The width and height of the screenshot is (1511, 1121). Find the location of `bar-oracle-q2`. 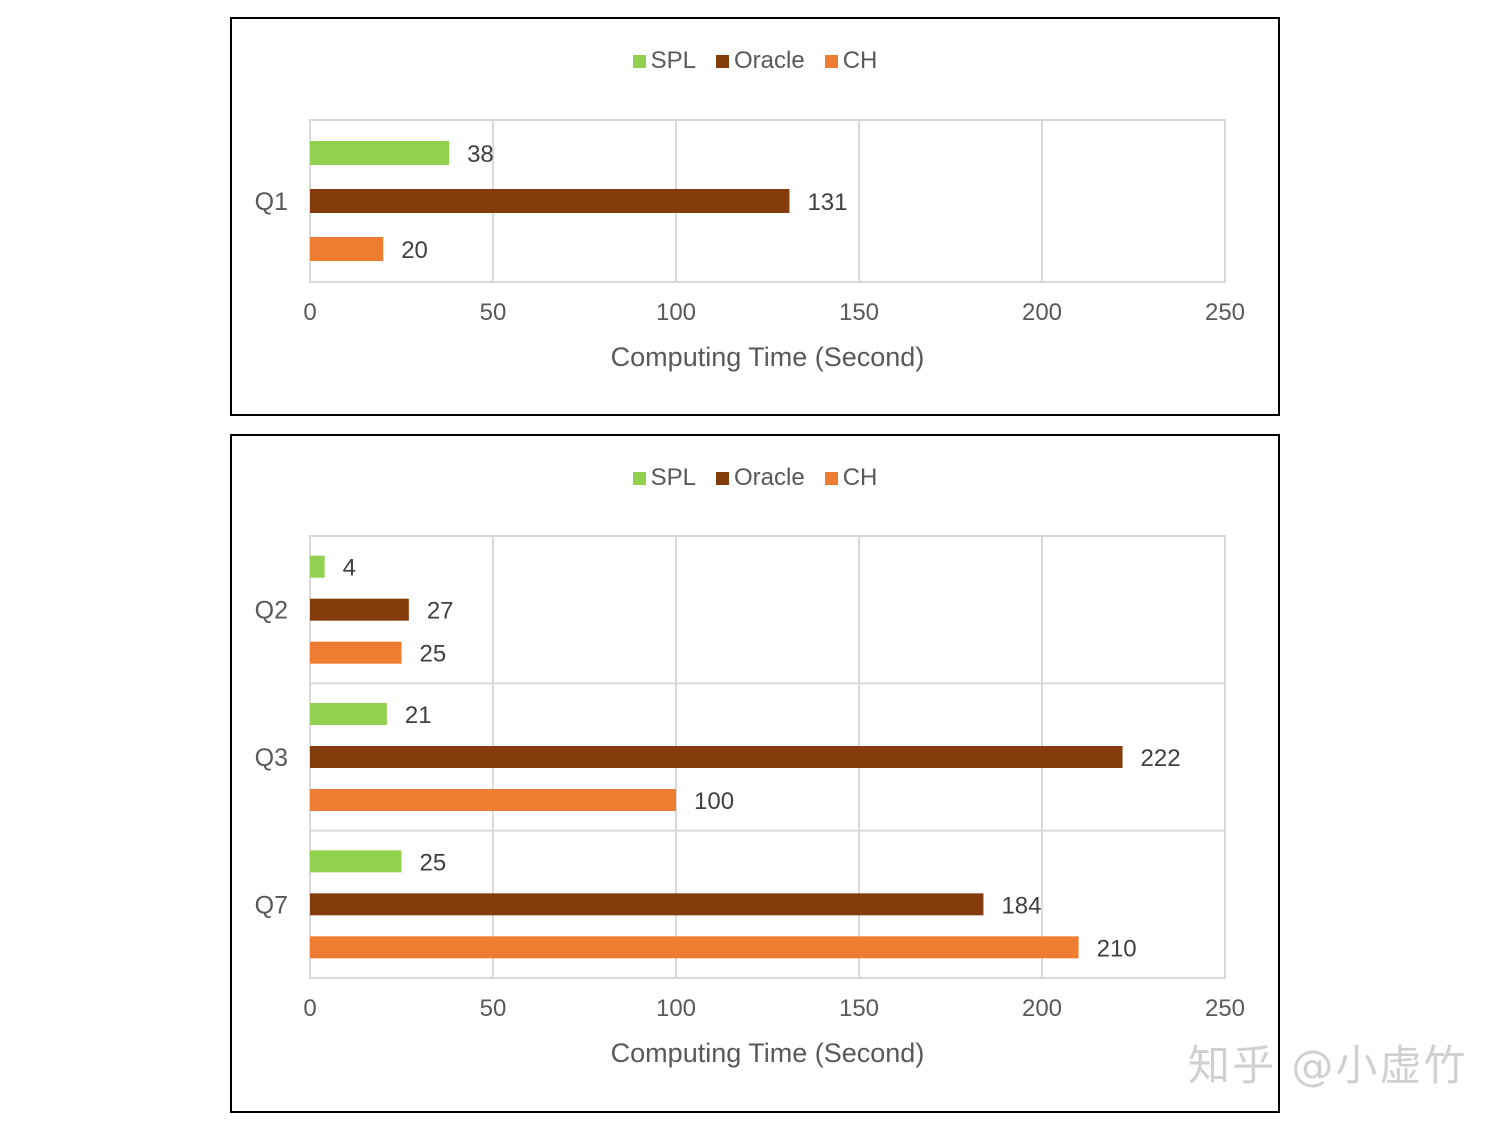

bar-oracle-q2 is located at coordinates (359, 609).